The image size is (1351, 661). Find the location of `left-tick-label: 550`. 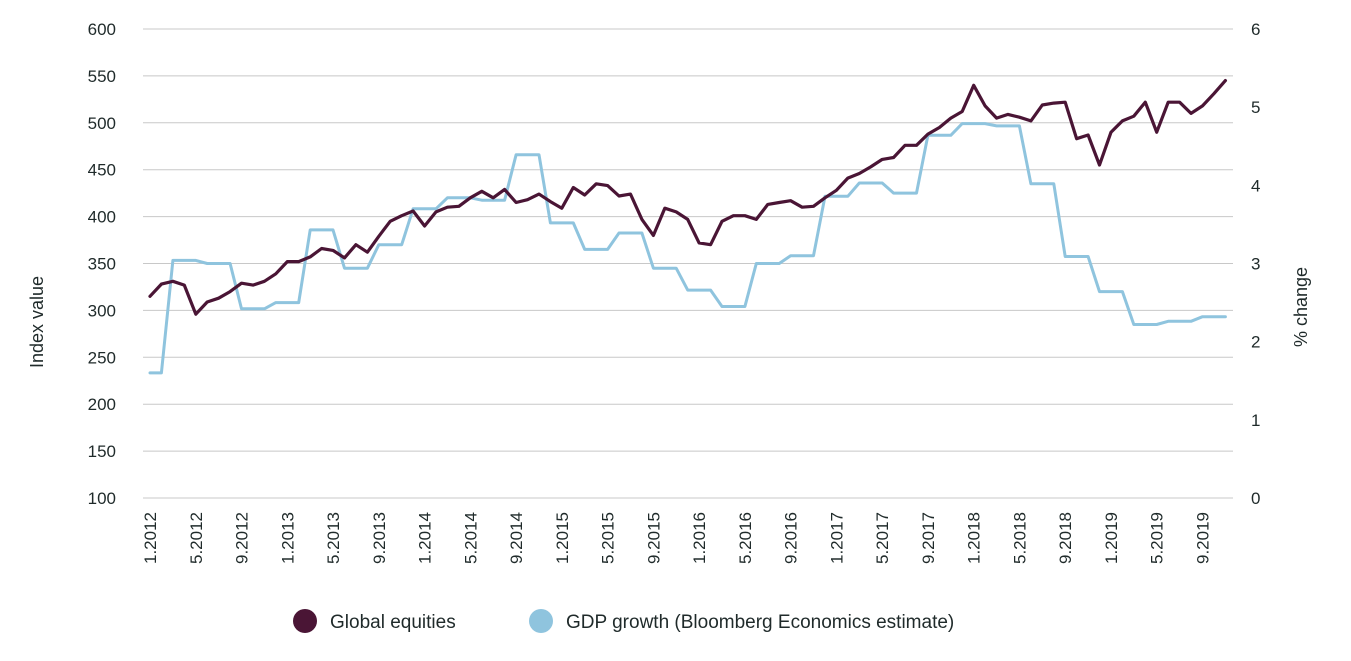

left-tick-label: 550 is located at coordinates (102, 76).